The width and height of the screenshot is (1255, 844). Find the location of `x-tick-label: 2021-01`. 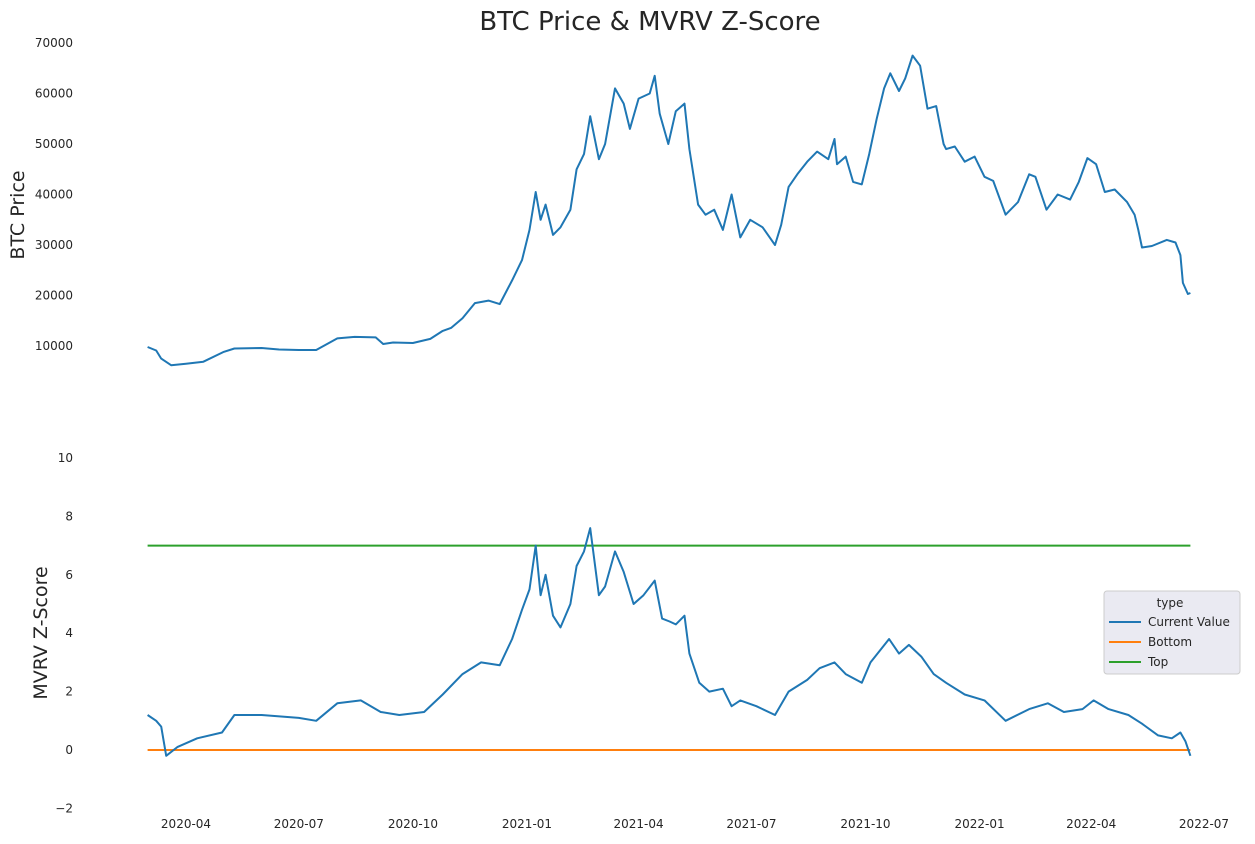

x-tick-label: 2021-01 is located at coordinates (527, 824).